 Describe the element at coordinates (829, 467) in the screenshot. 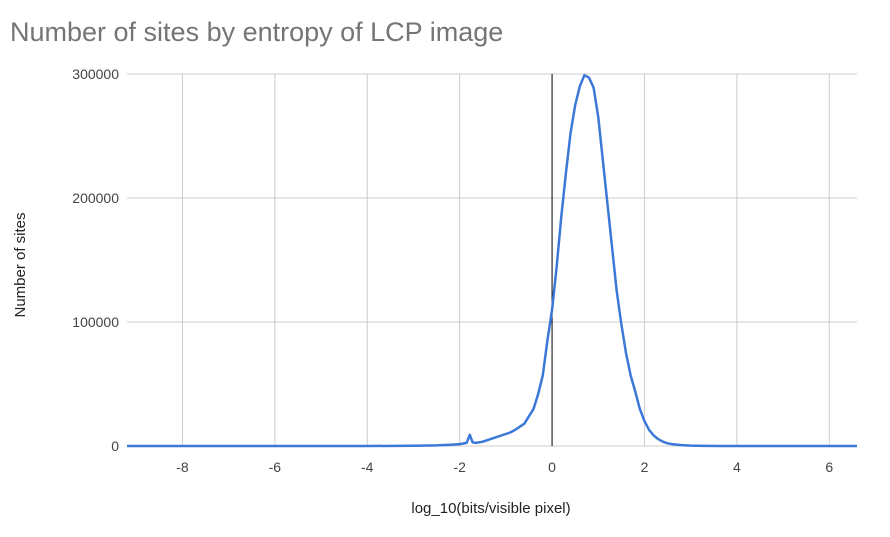

I see `x-tick-label: 6` at that location.